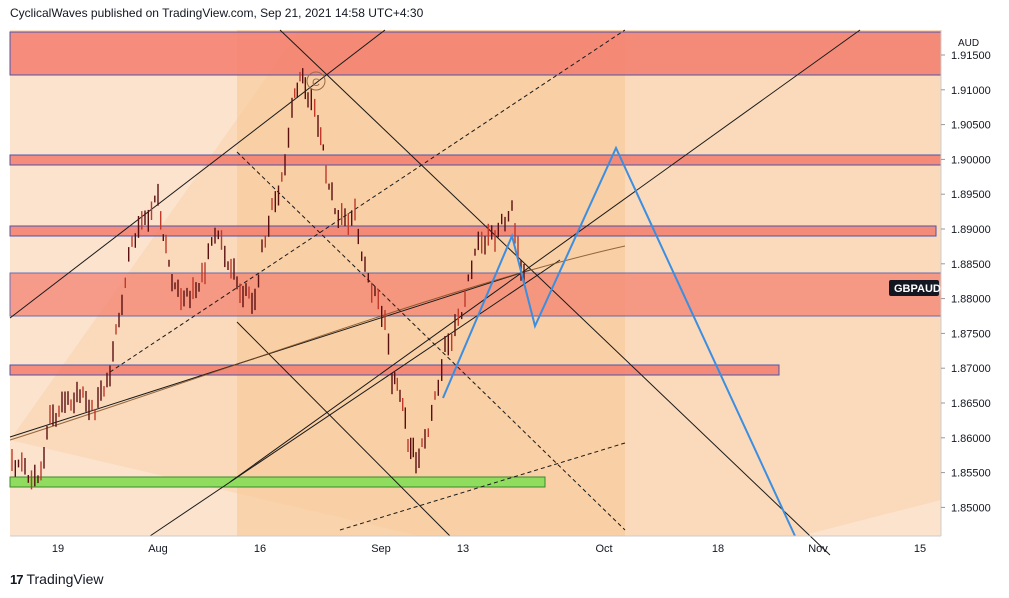 This screenshot has width=1009, height=598. What do you see at coordinates (971, 230) in the screenshot?
I see `price-tick-label: 1.89000` at bounding box center [971, 230].